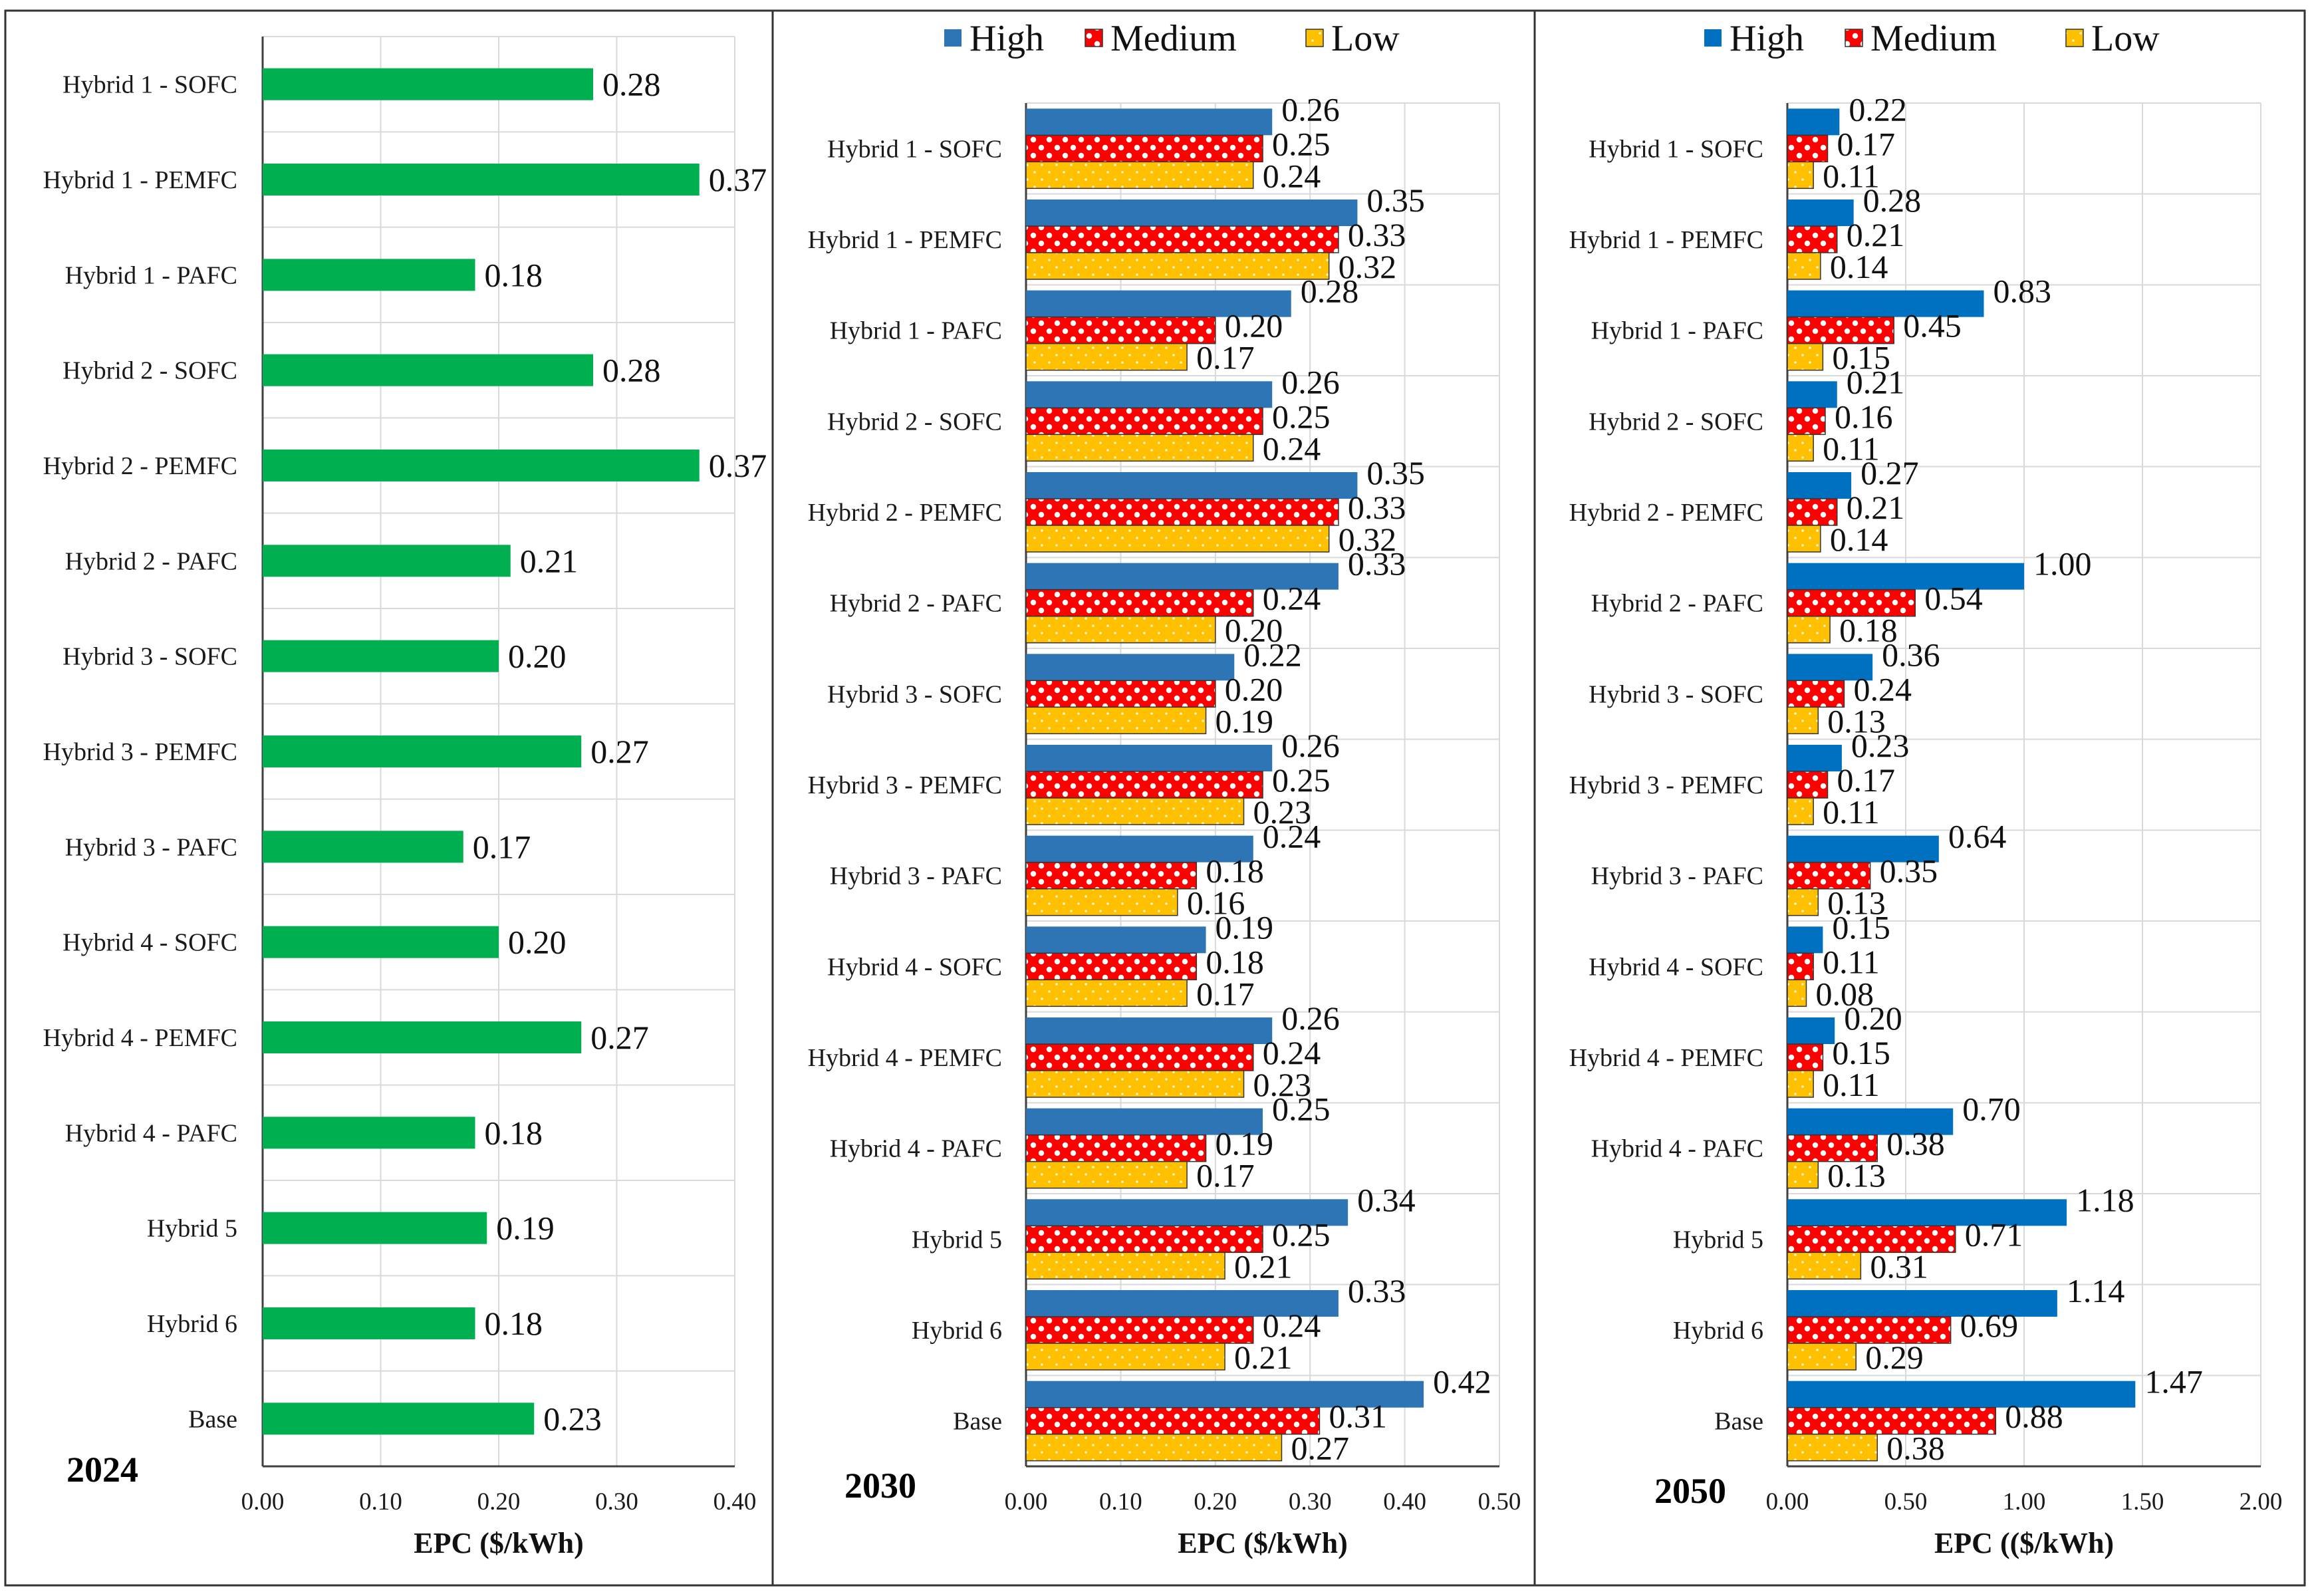 This screenshot has height=1596, width=2312. I want to click on data-label-epc: 0.18, so click(514, 1132).